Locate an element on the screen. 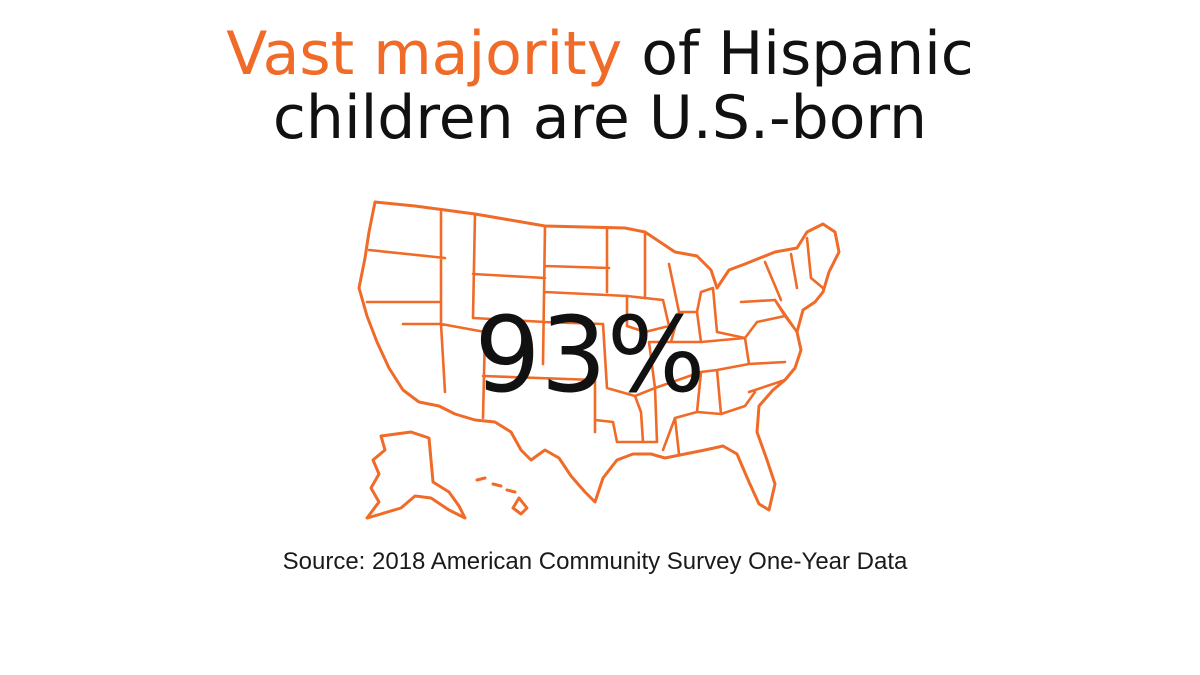 This screenshot has height=675, width=1200. hawaii-outline is located at coordinates (502, 496).